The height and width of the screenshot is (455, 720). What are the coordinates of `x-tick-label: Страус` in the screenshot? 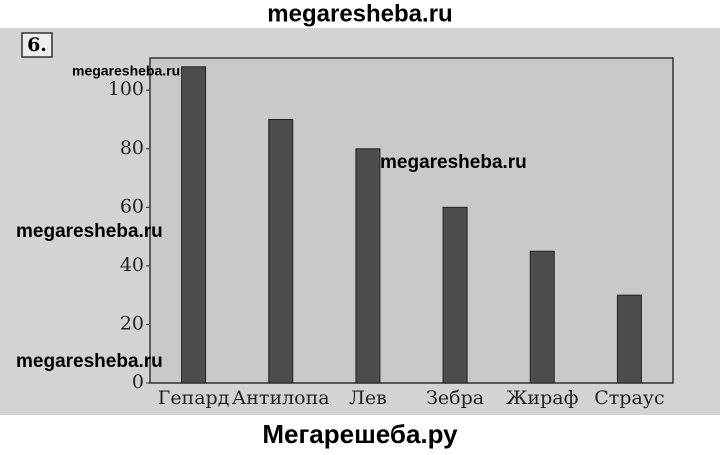 It's located at (629, 398).